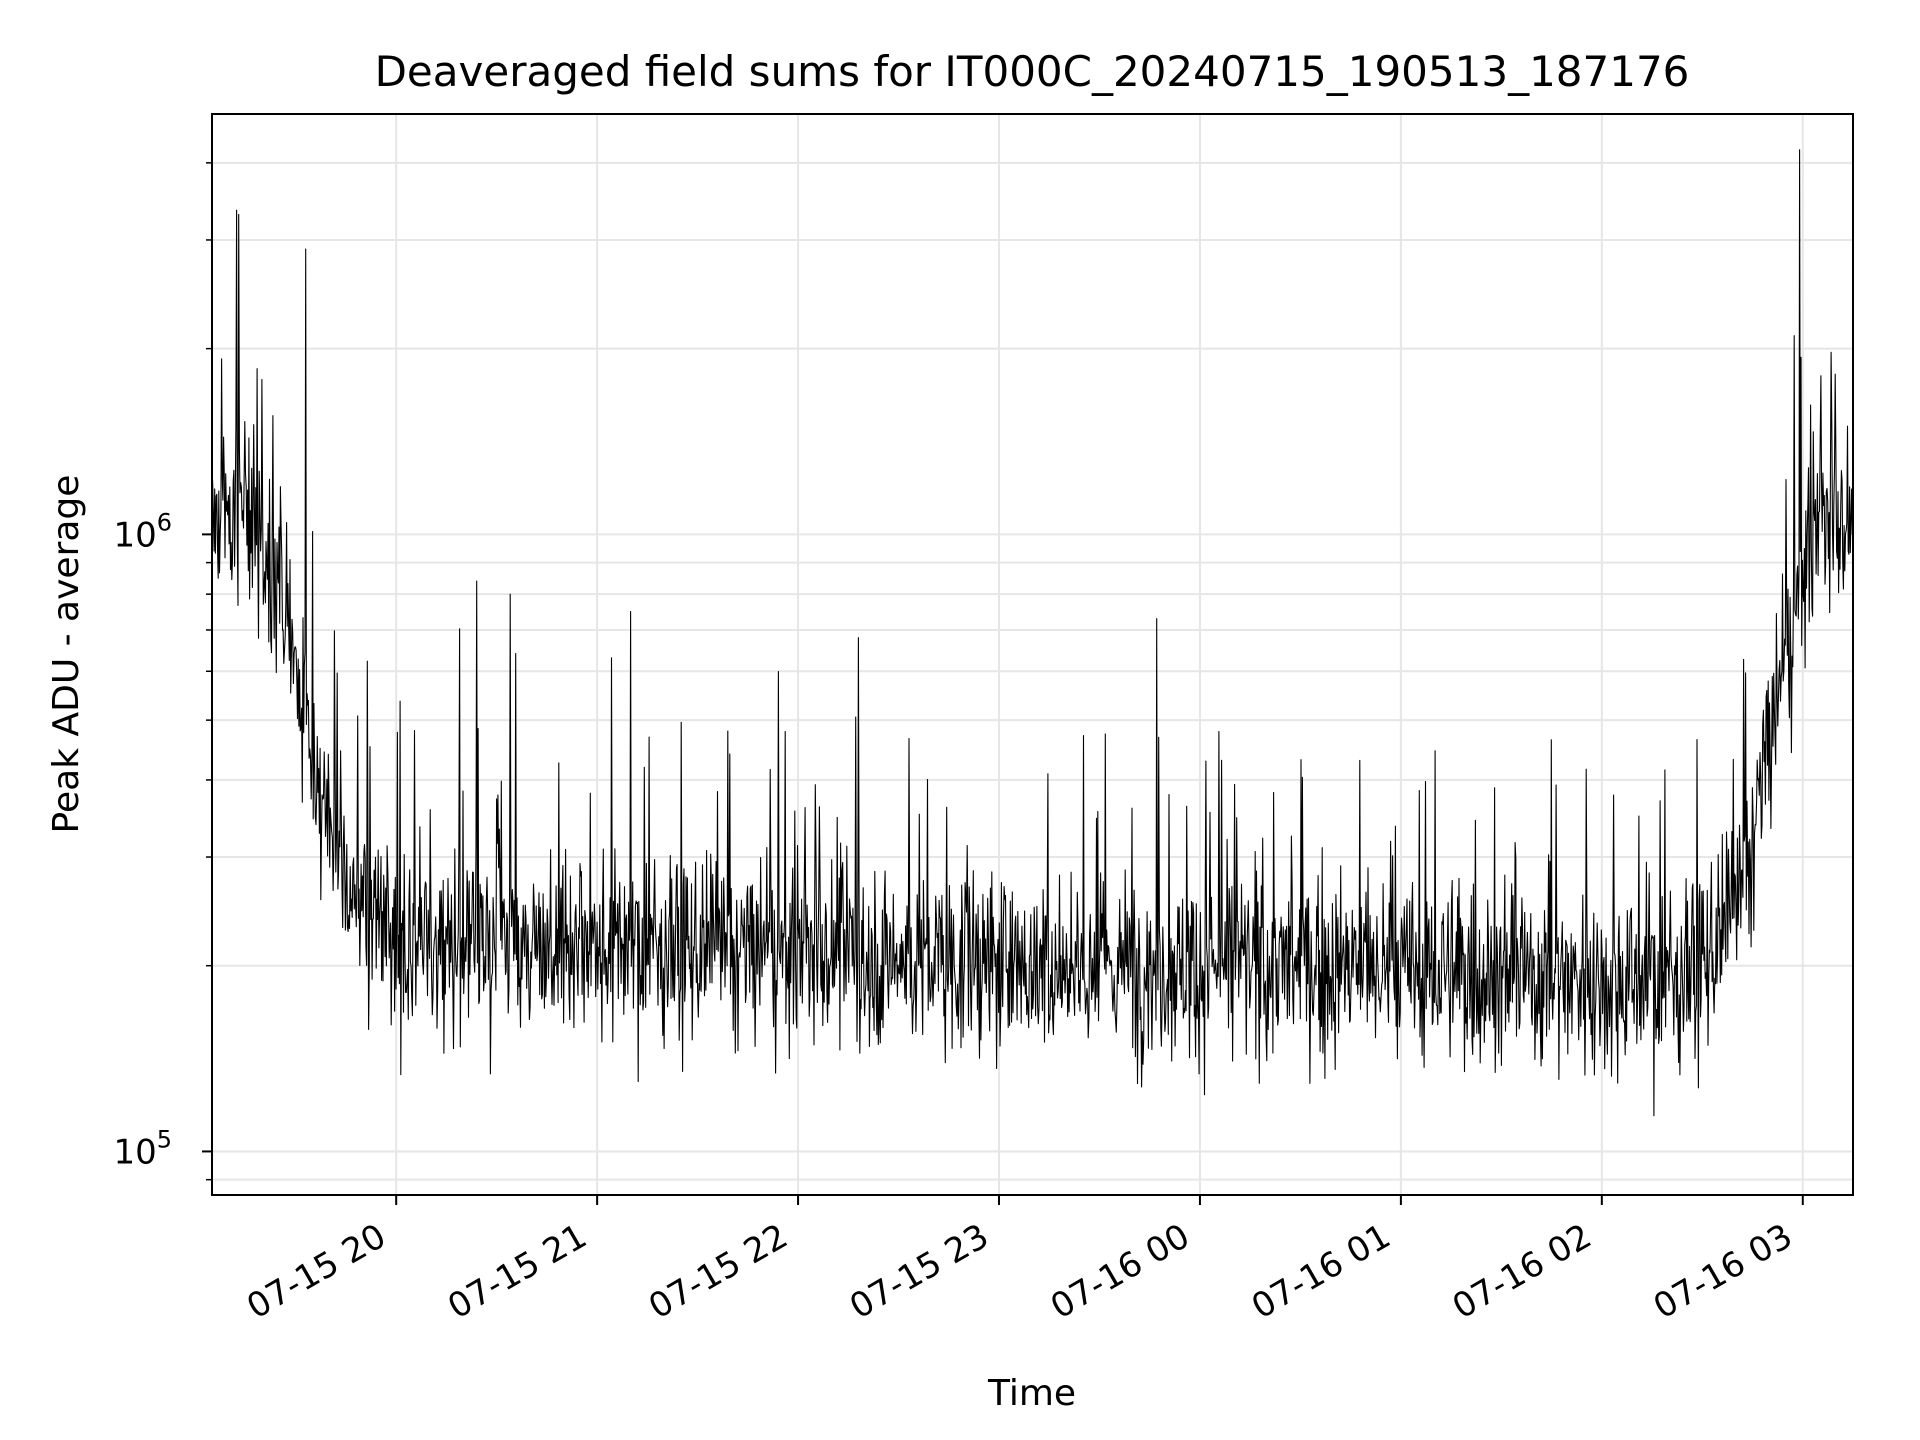 Image resolution: width=1920 pixels, height=1440 pixels. I want to click on x-tick-label: 07-16 02, so click(1522, 1271).